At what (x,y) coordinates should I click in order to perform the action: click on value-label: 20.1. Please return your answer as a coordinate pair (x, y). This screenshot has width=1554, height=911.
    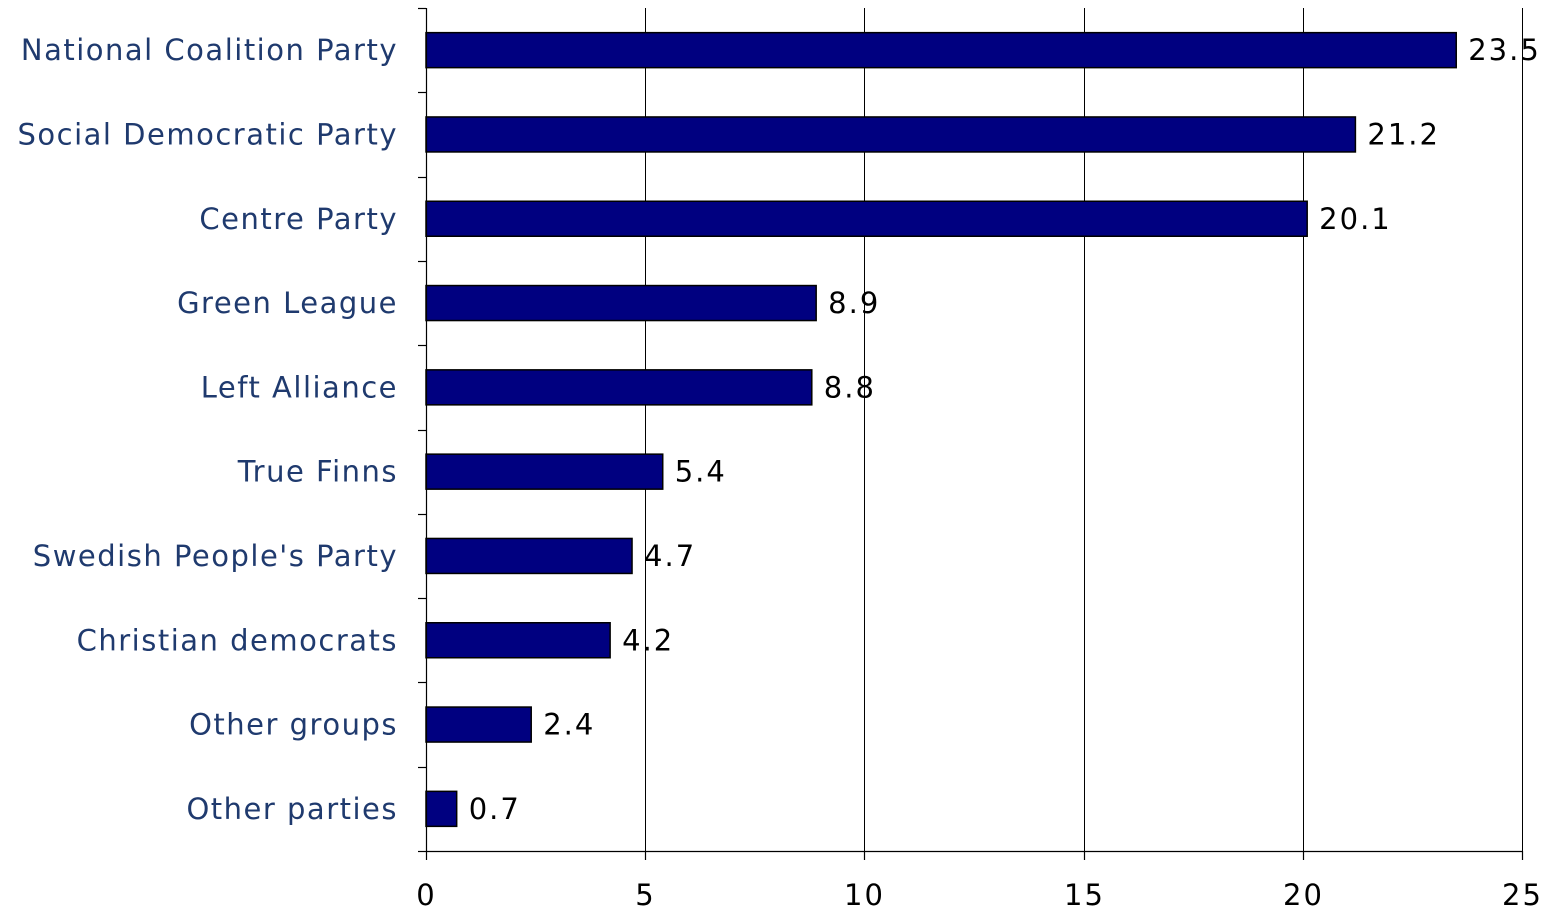
    Looking at the image, I should click on (1355, 219).